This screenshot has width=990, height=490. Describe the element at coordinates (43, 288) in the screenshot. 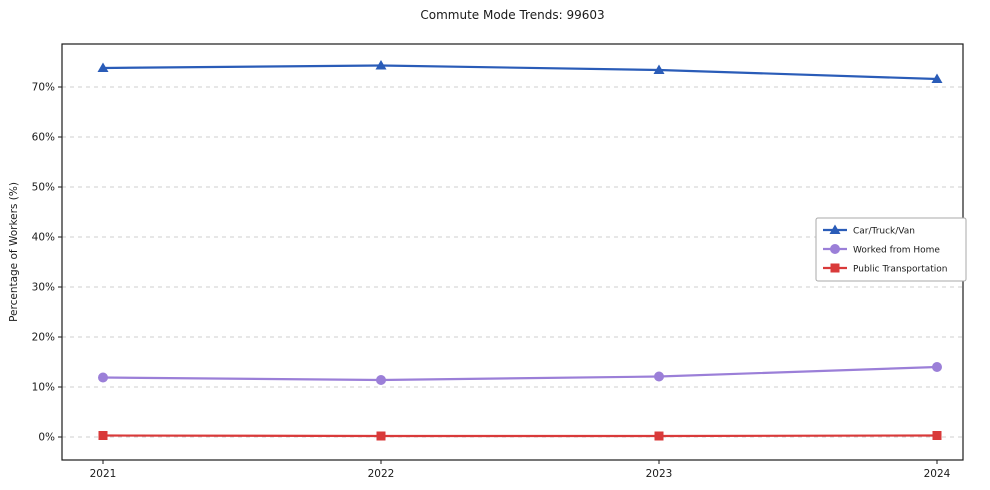

I see `y-tick-label: 30%` at that location.